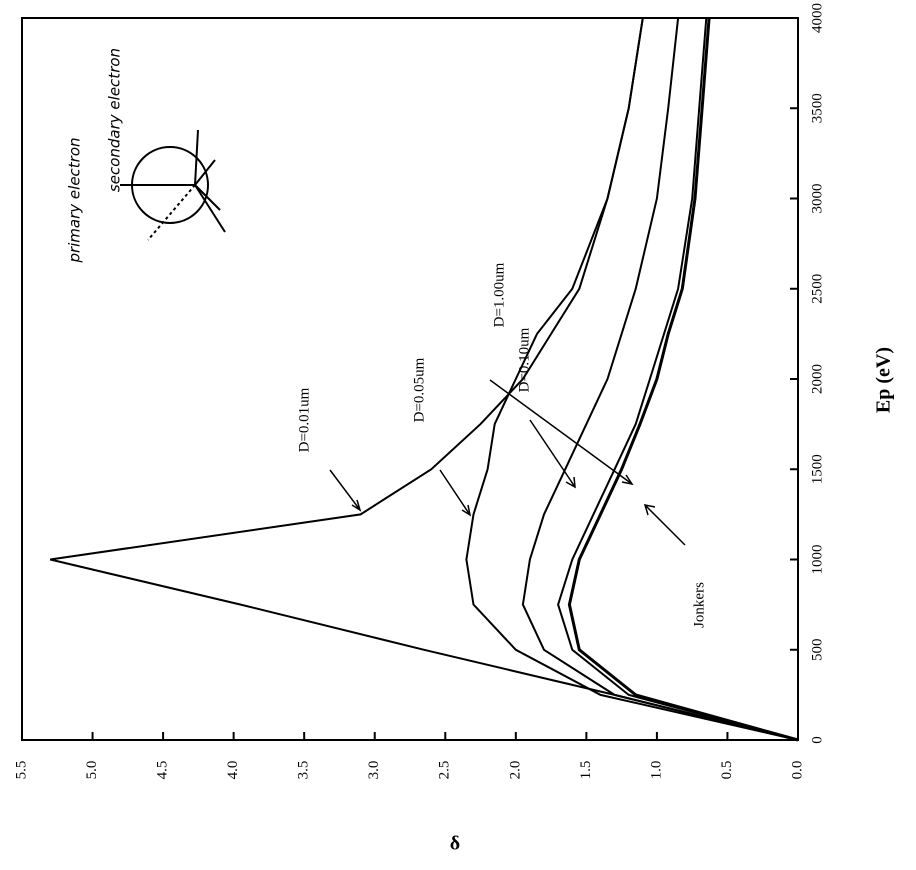  Describe the element at coordinates (797, 770) in the screenshot. I see `y-tick-label: 0.0` at that location.